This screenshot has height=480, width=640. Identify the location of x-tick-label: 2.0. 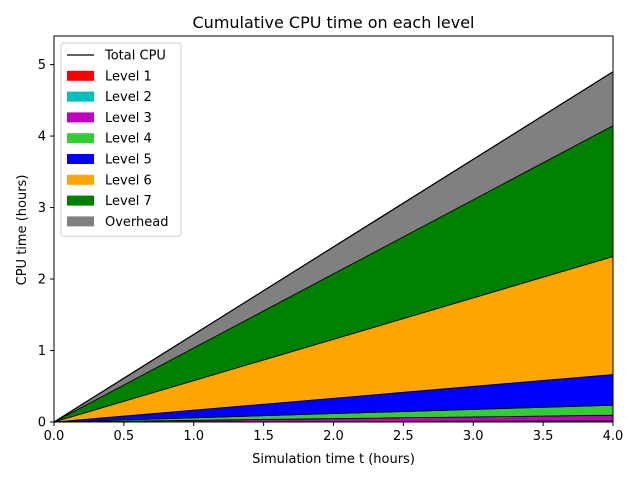
(333, 436).